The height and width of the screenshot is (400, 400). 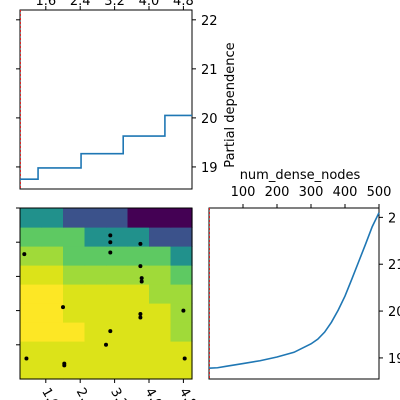 I want to click on top-left-ylabel: Partial dependence, so click(x=230, y=104).